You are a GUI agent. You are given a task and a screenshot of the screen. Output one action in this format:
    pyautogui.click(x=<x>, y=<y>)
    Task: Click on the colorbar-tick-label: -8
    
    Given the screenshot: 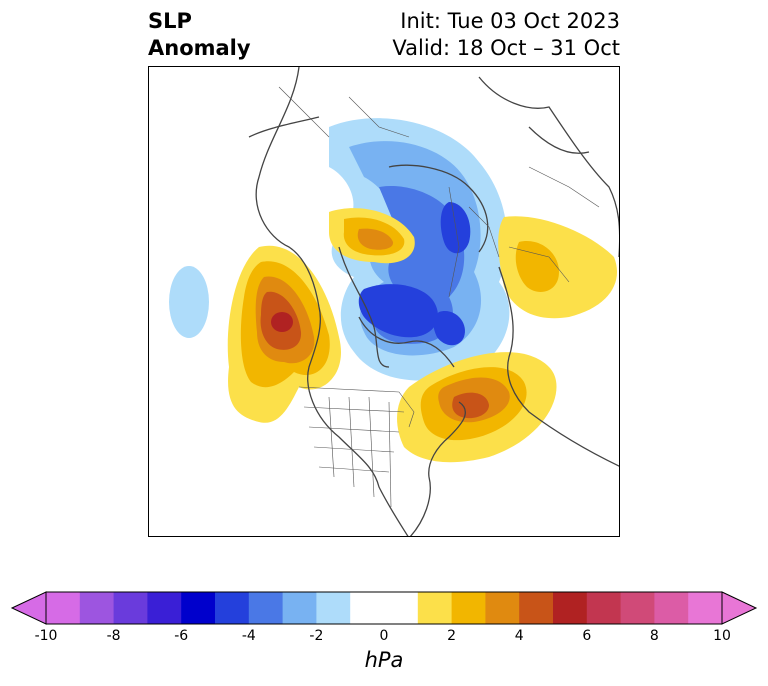 What is the action you would take?
    pyautogui.click(x=113, y=636)
    